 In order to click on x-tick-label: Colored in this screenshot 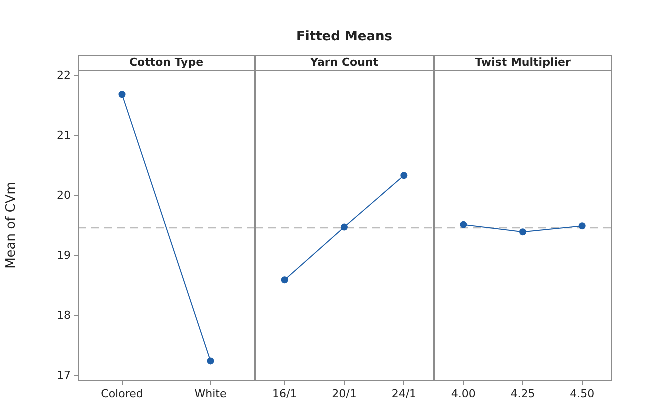, I will do `click(122, 393)`.